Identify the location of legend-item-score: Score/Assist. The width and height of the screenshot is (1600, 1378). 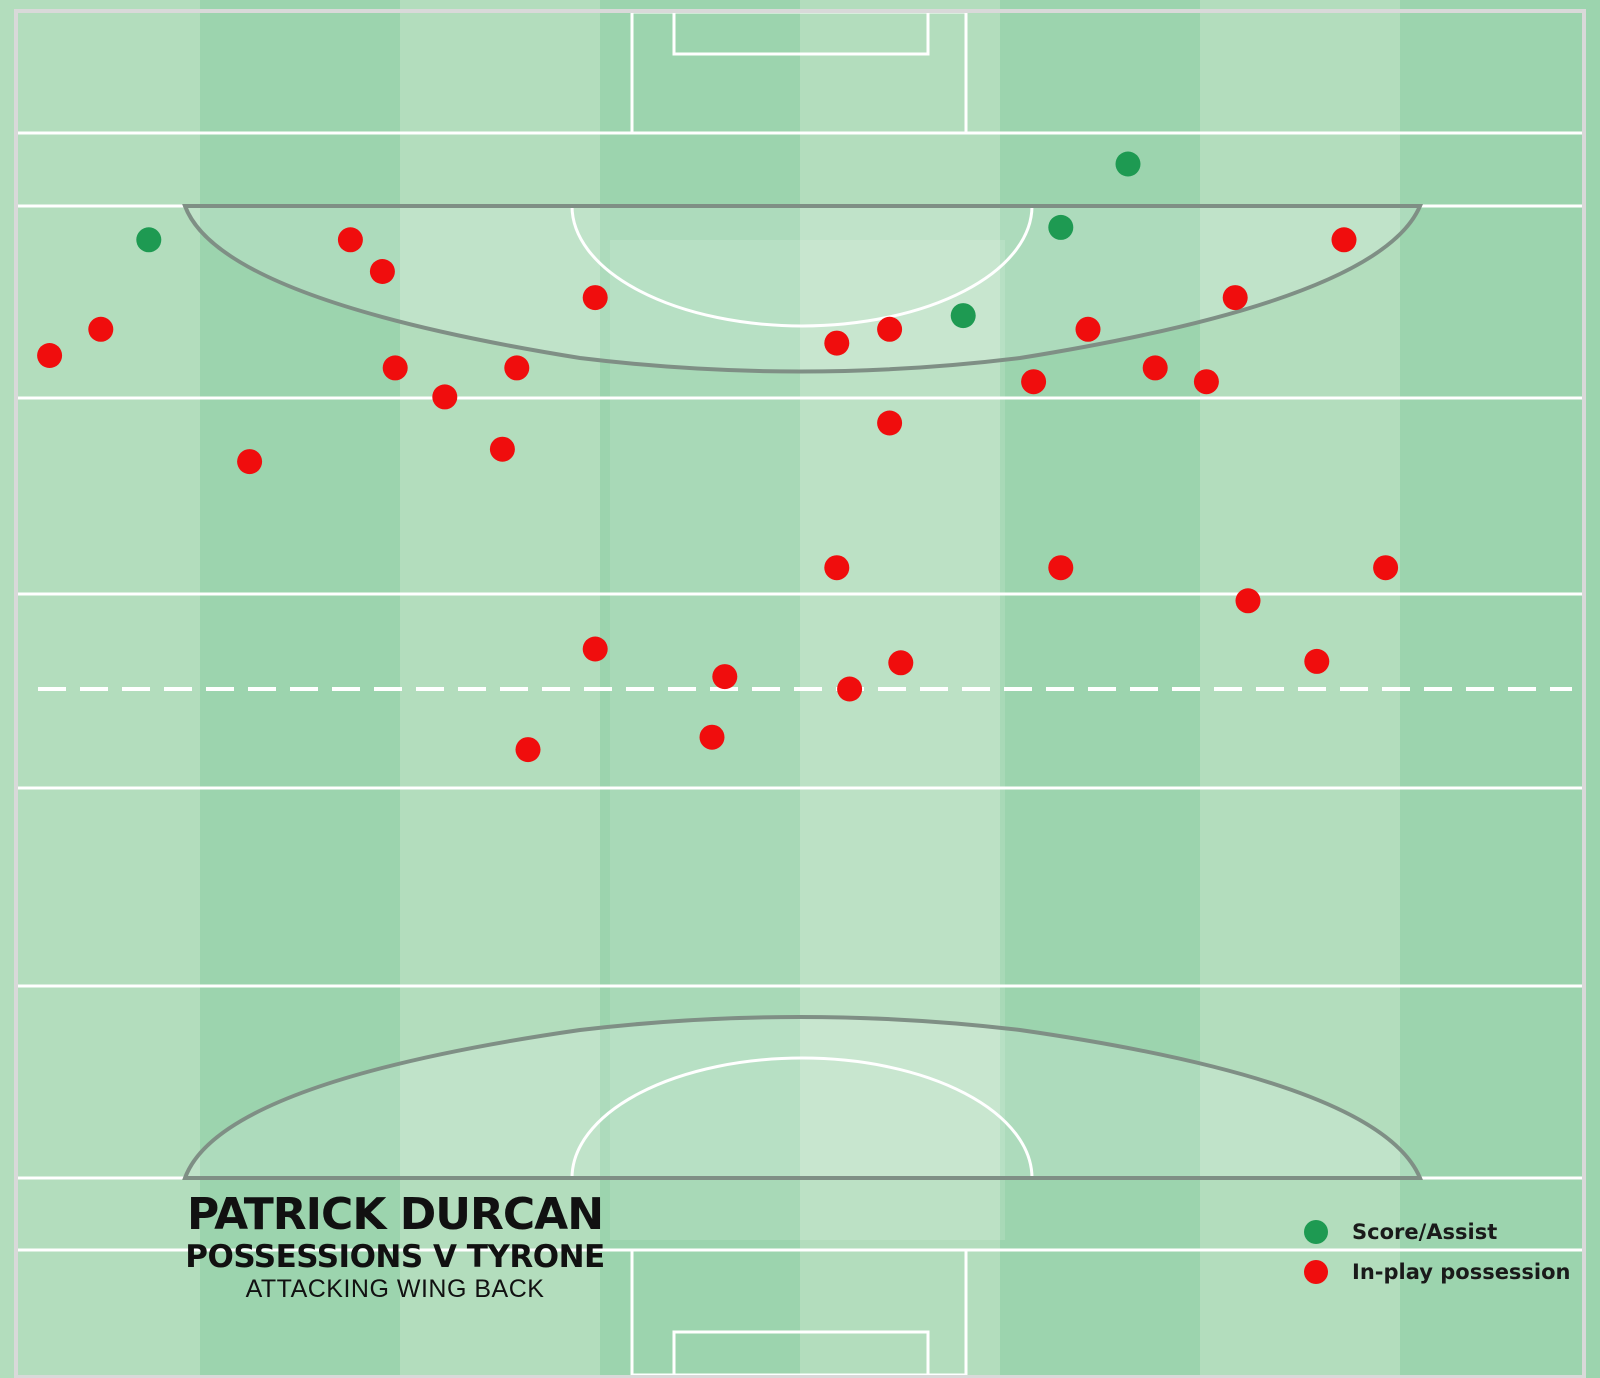
(1437, 1232).